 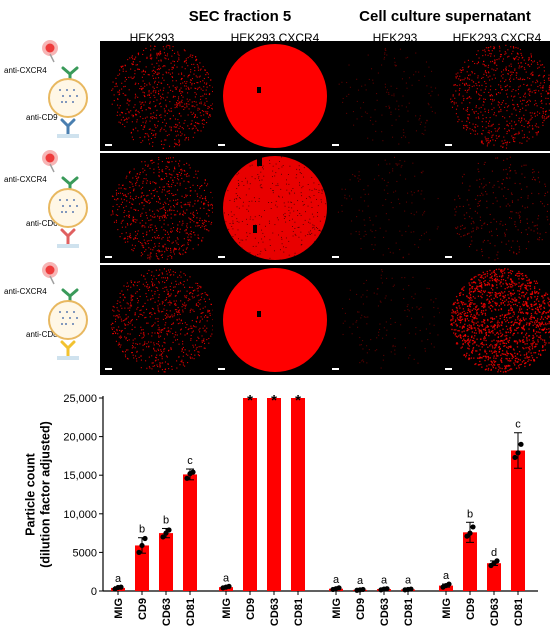 What do you see at coordinates (80, 399) in the screenshot?
I see `y-tick-label: 25,000` at bounding box center [80, 399].